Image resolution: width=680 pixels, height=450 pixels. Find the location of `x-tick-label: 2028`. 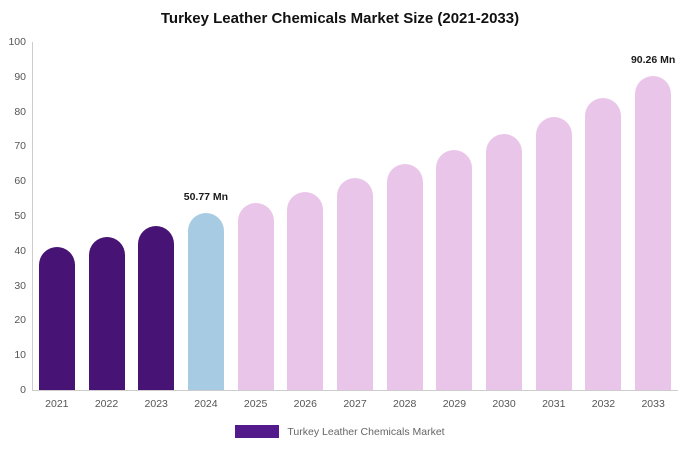

x-tick-label: 2028 is located at coordinates (405, 404).